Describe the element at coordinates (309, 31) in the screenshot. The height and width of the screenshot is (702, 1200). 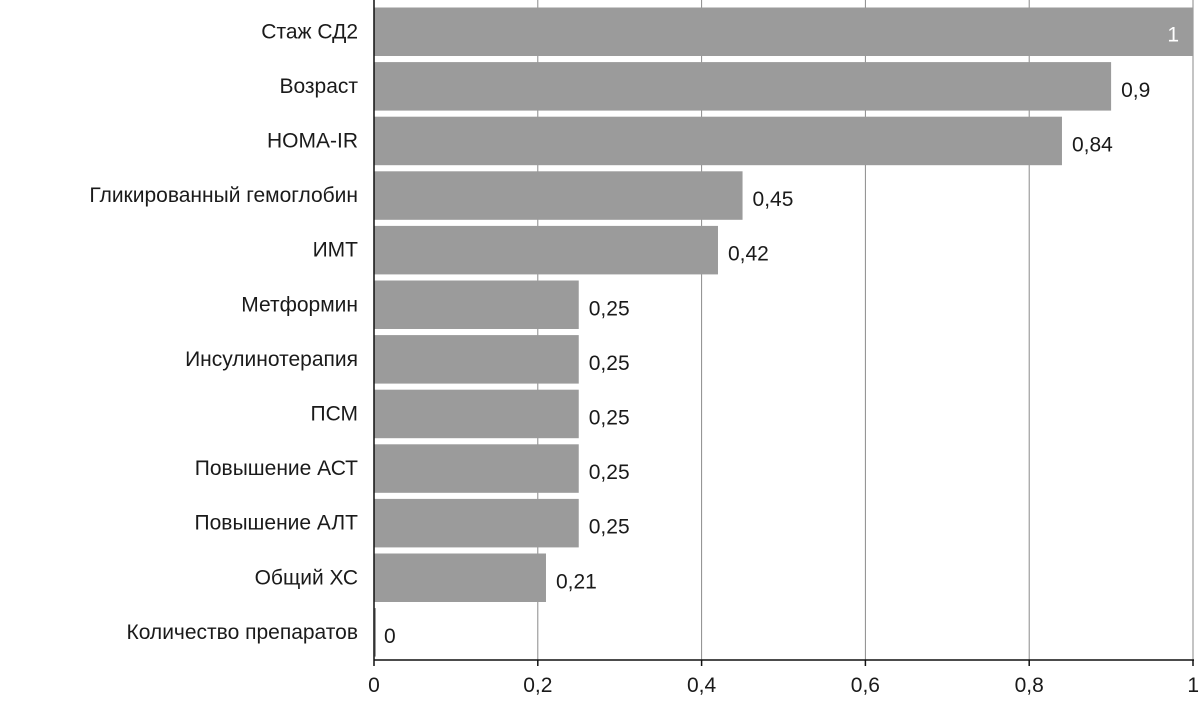
I see `category-label: Стаж СД2` at that location.